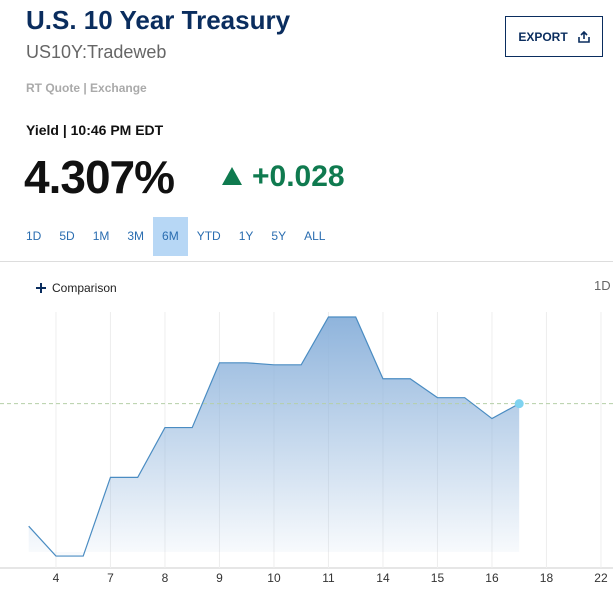 This screenshot has height=612, width=613. What do you see at coordinates (246, 236) in the screenshot?
I see `range-tab: 1Y` at bounding box center [246, 236].